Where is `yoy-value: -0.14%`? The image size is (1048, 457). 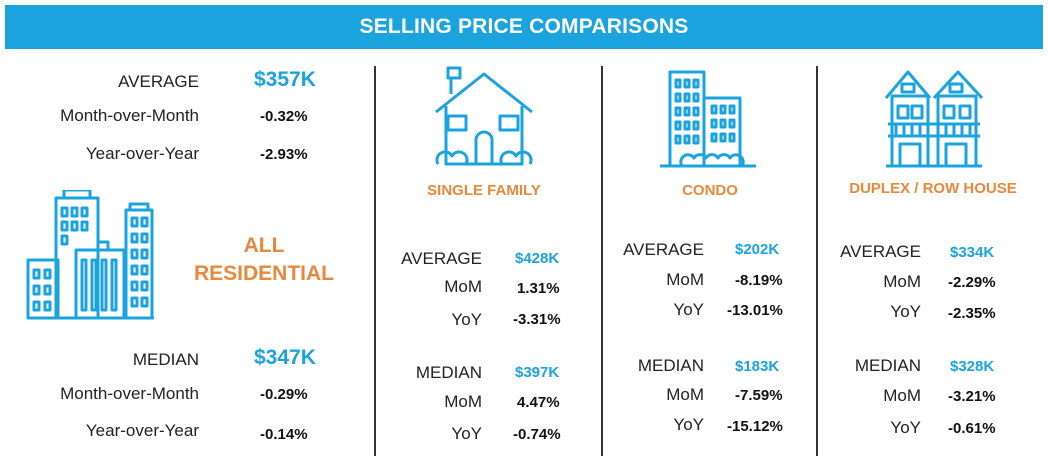
yoy-value: -0.14% is located at coordinates (284, 434).